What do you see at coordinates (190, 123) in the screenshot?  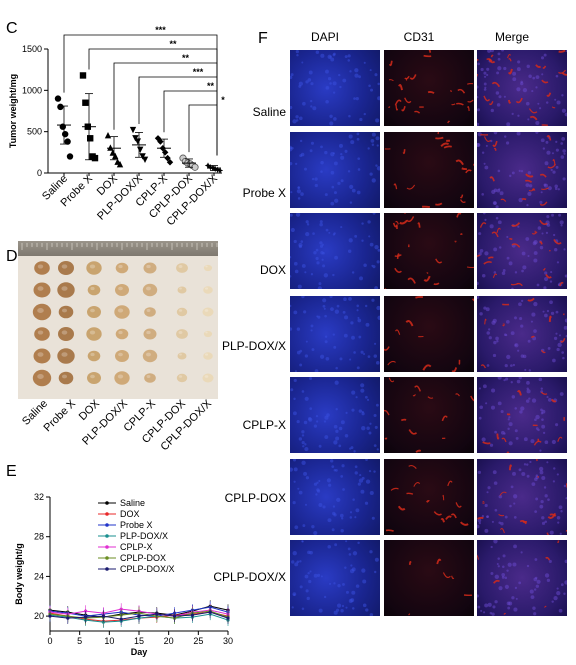 I see `significance-bracket` at bounding box center [190, 123].